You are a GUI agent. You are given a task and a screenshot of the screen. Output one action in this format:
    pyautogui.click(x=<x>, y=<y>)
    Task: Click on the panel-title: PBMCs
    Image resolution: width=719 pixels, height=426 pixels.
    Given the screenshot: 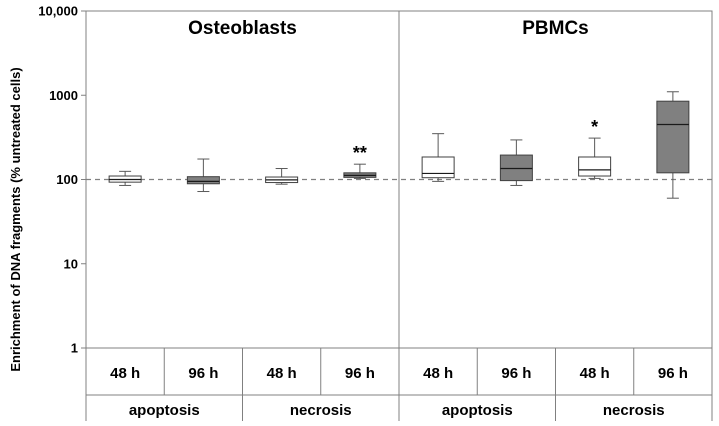 What is the action you would take?
    pyautogui.click(x=555, y=28)
    